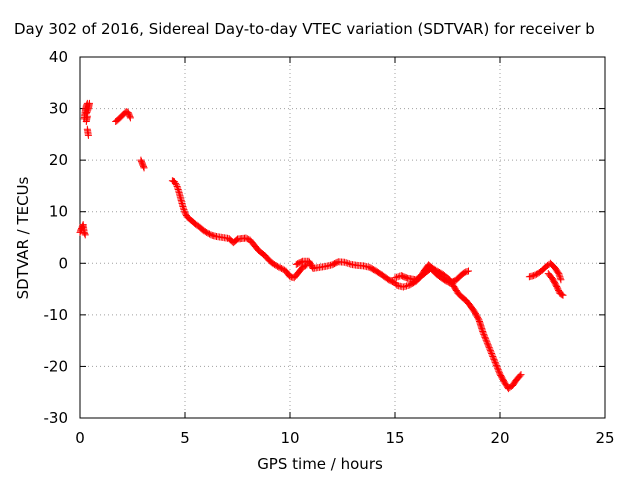  Describe the element at coordinates (63, 263) in the screenshot. I see `y-tick-label: 0` at that location.